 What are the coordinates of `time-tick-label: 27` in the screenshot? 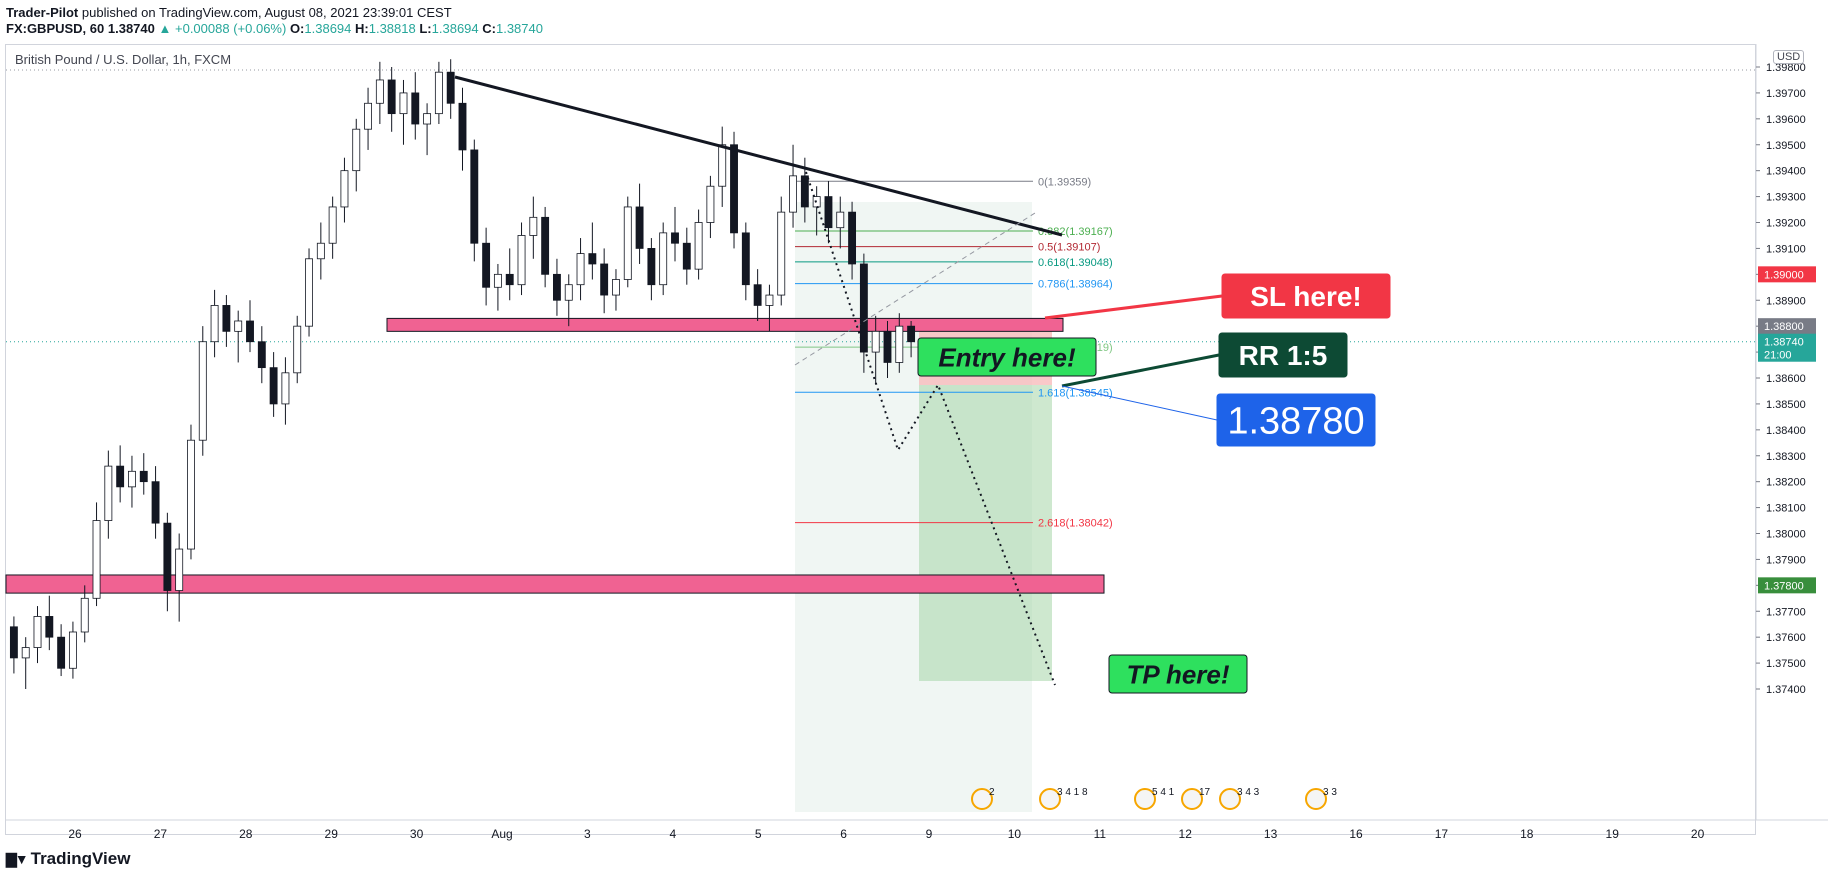 It's located at (161, 834).